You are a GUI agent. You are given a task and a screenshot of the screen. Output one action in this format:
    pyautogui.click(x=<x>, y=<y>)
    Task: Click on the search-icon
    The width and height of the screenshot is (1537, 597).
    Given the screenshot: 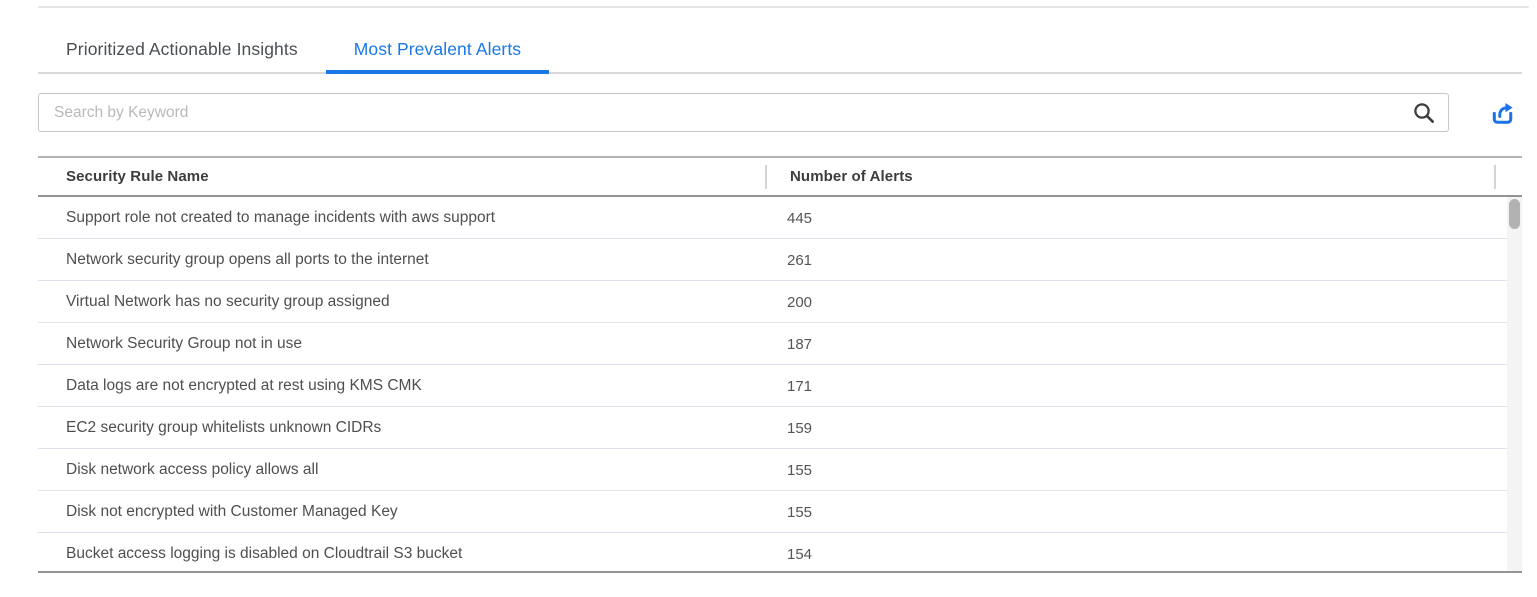 What is the action you would take?
    pyautogui.click(x=1424, y=113)
    